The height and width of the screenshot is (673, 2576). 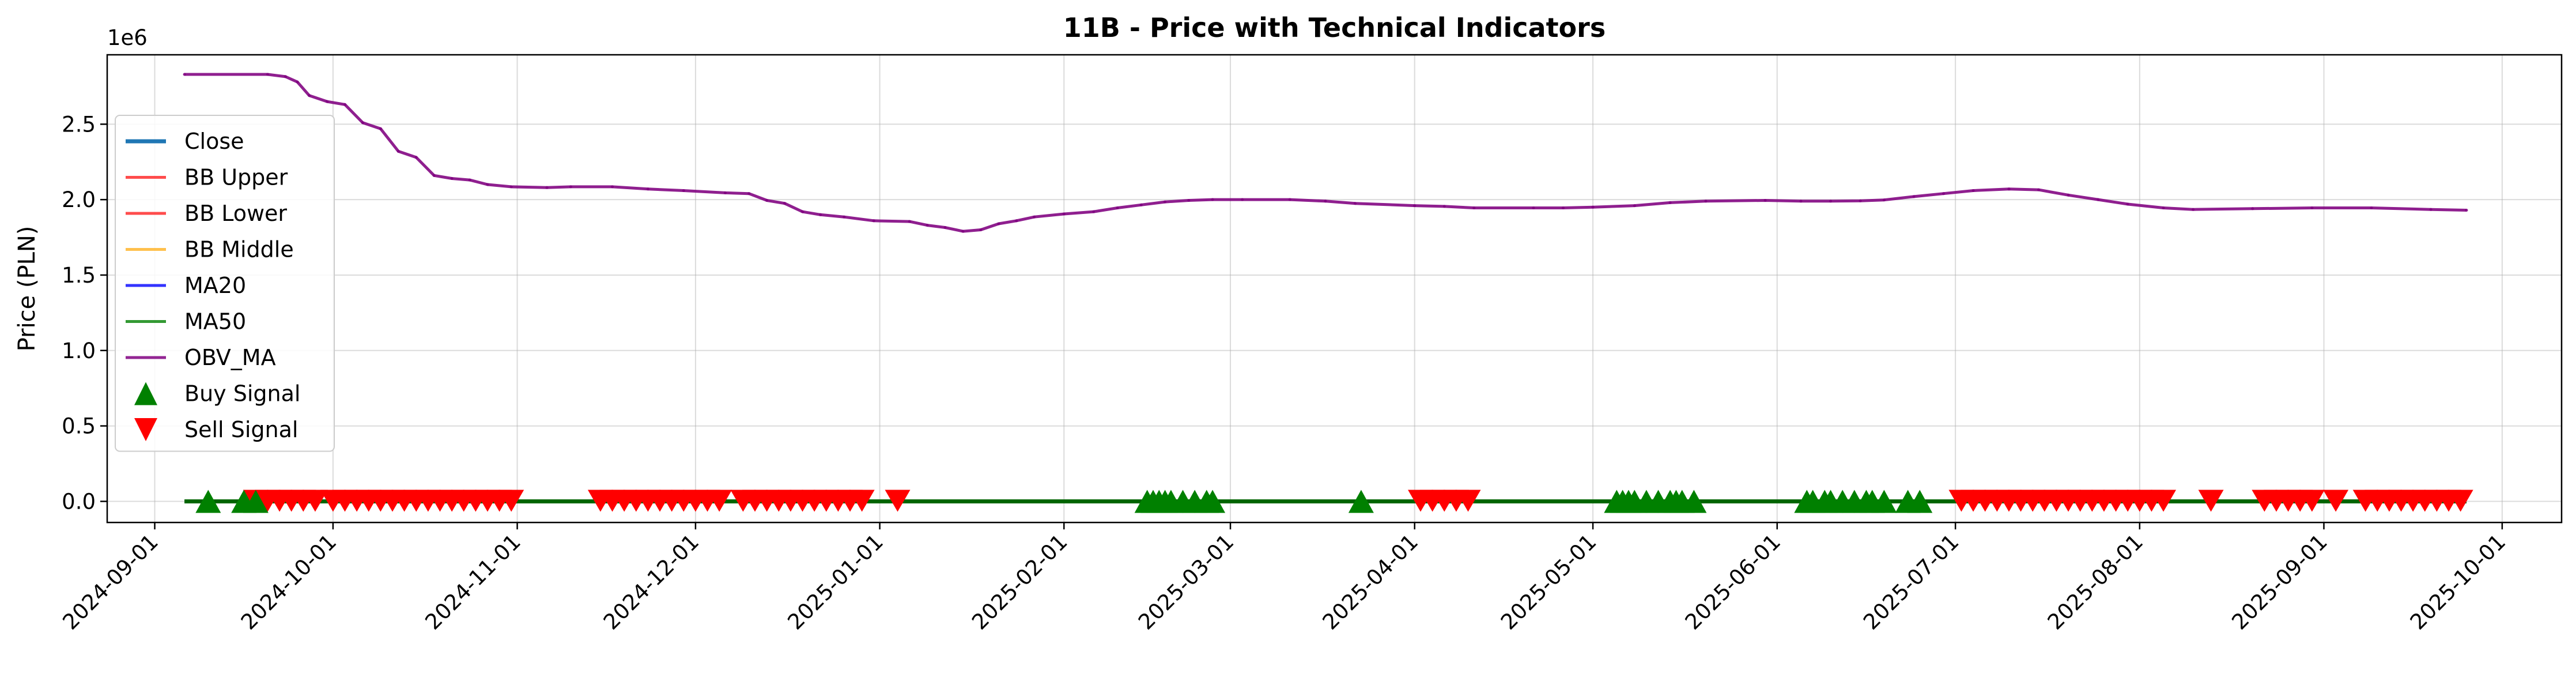 What do you see at coordinates (79, 124) in the screenshot?
I see `y-tick-label: 2.5` at bounding box center [79, 124].